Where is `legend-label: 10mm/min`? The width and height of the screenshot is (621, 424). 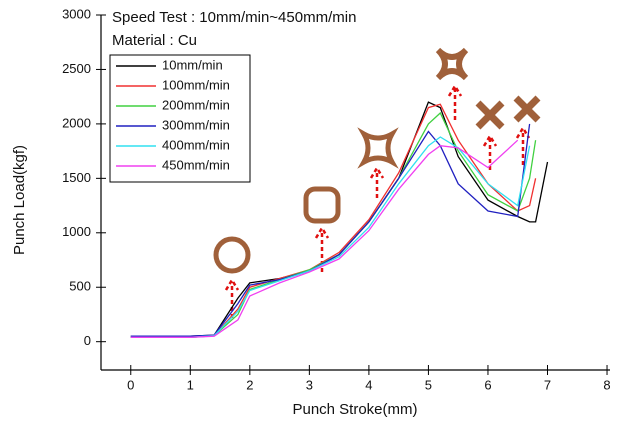
legend-label: 10mm/min is located at coordinates (192, 64).